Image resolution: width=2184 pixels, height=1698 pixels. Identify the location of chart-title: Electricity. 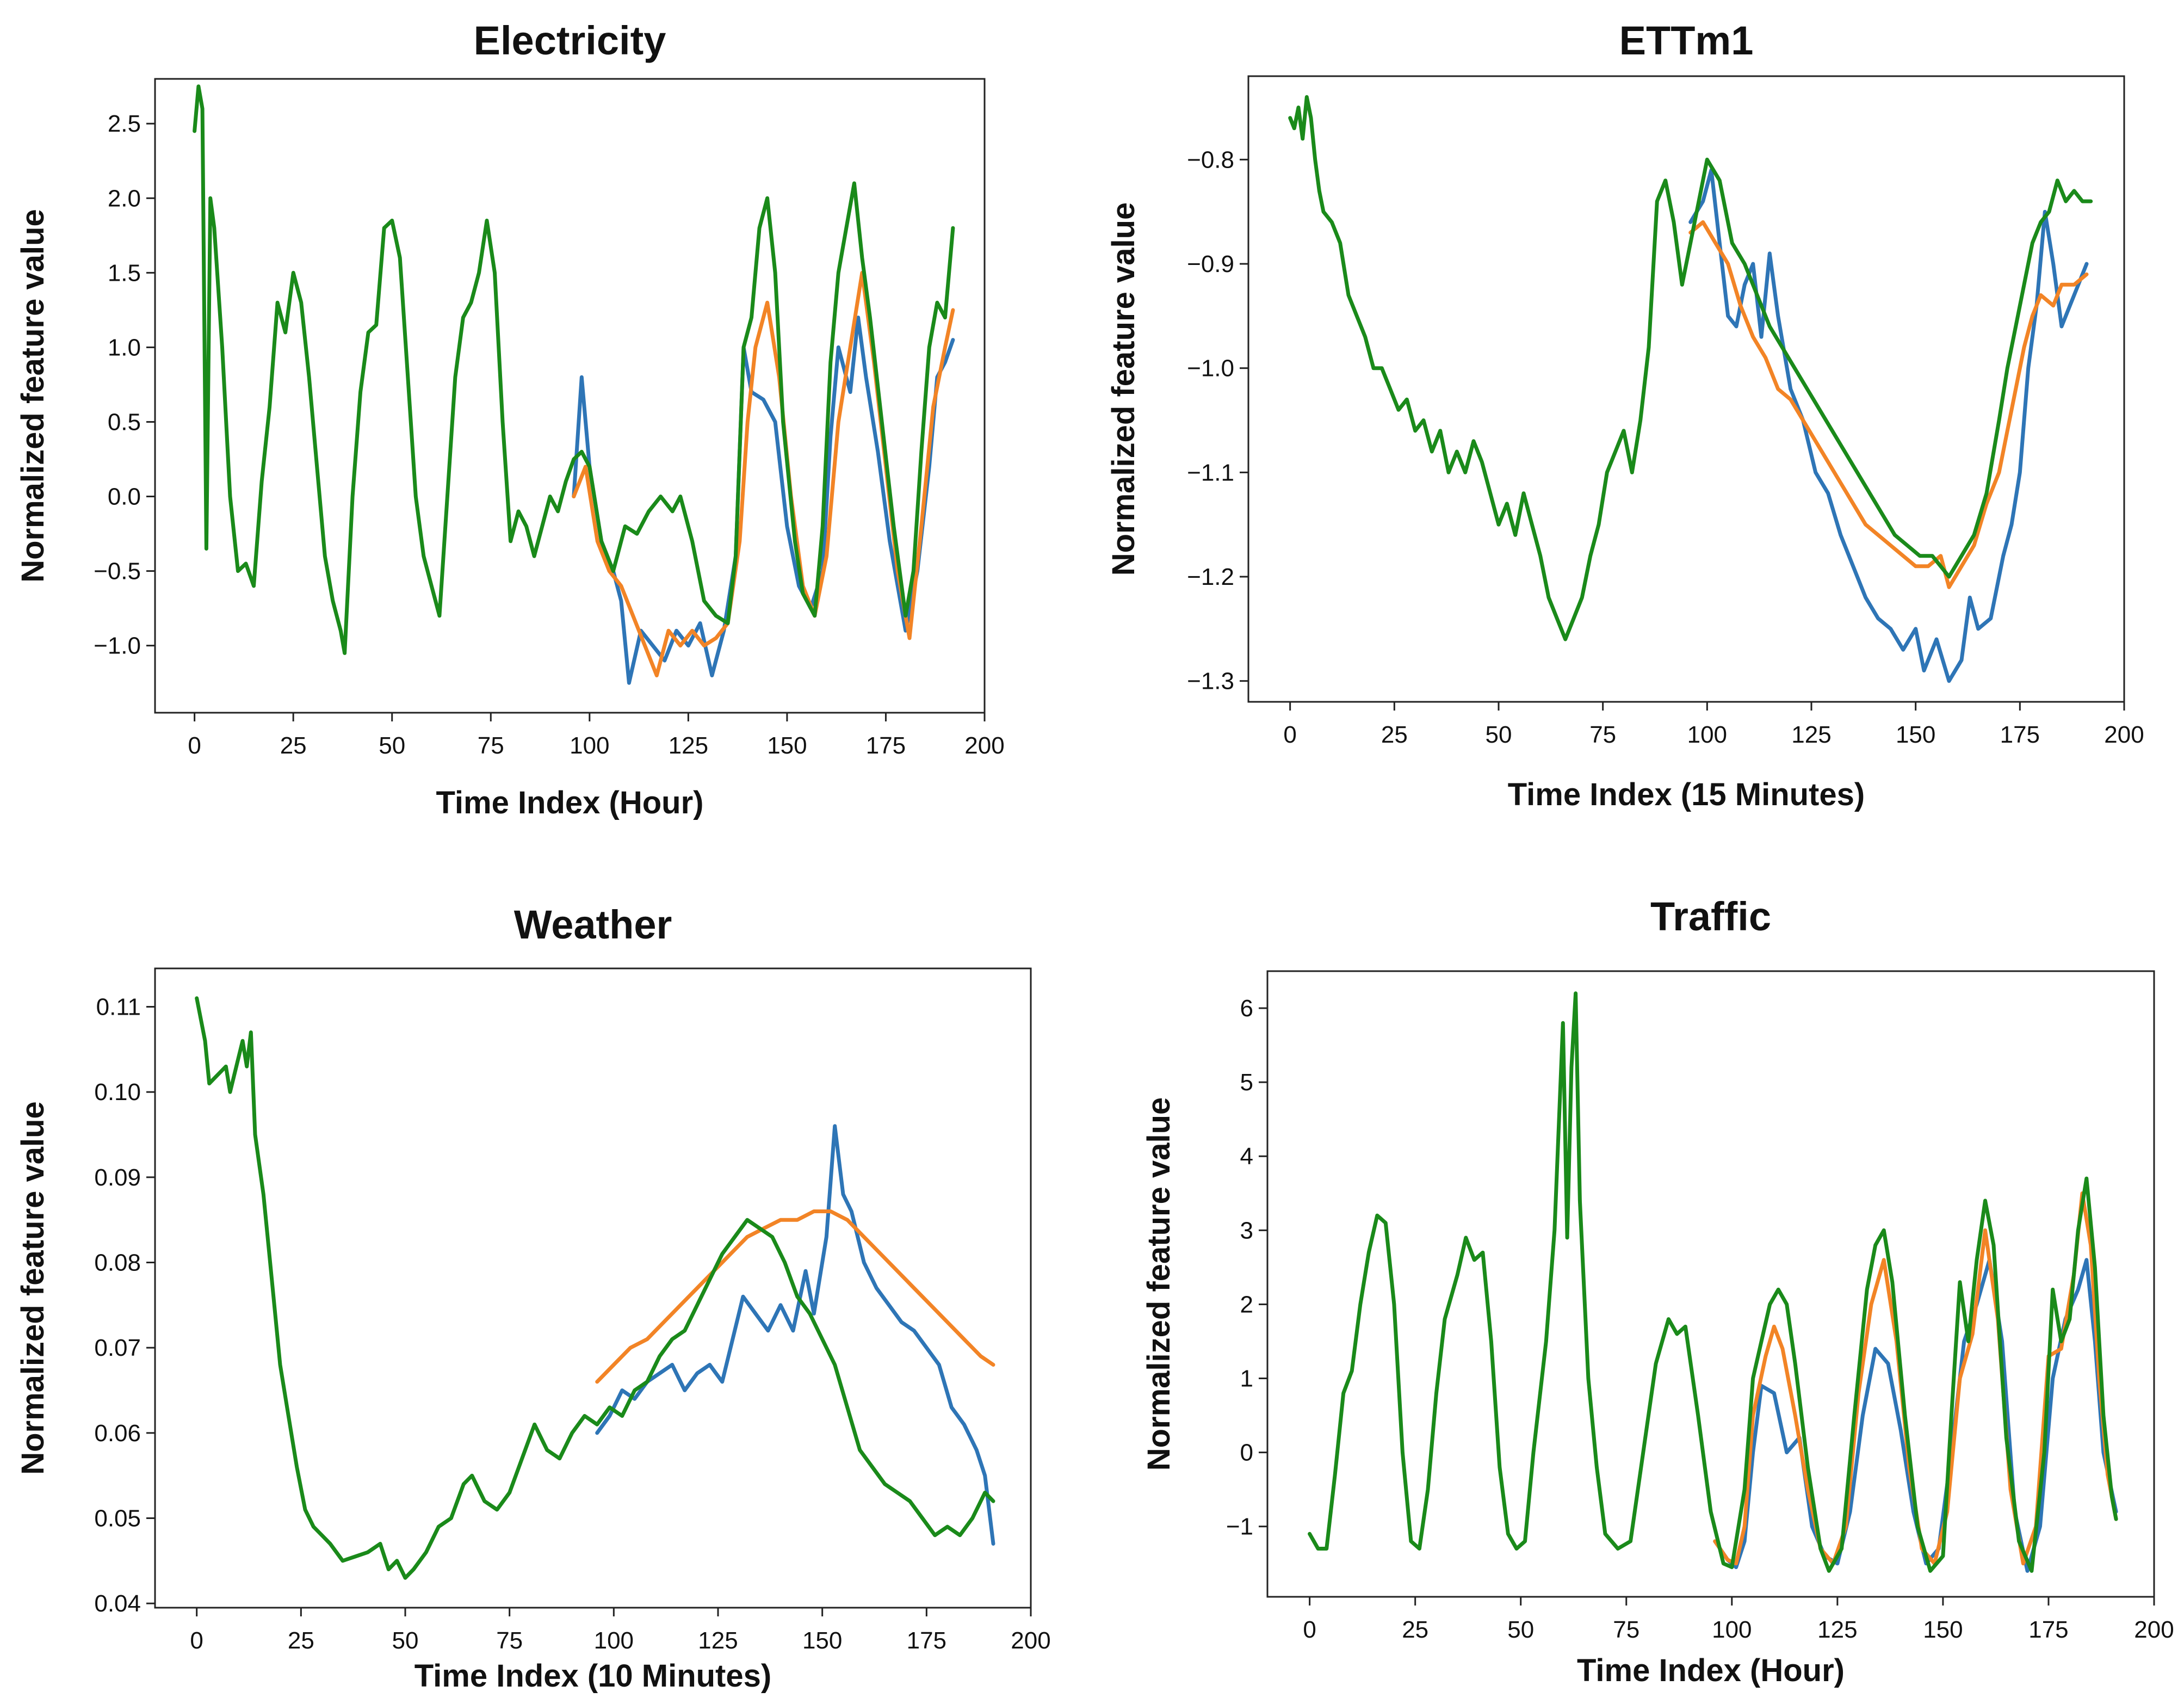
(570, 40).